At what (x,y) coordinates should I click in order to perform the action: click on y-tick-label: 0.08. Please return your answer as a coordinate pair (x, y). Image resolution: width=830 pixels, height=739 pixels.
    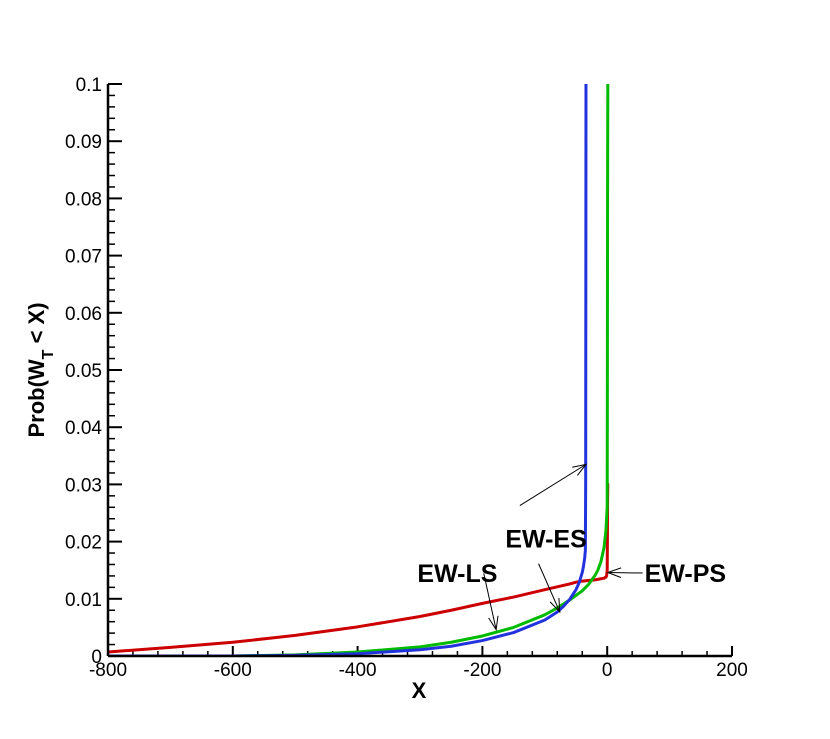
    Looking at the image, I should click on (83, 199).